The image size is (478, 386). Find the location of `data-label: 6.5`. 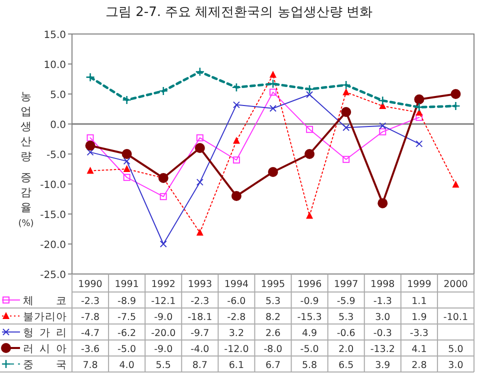

data-label: 6.5 is located at coordinates (346, 365).